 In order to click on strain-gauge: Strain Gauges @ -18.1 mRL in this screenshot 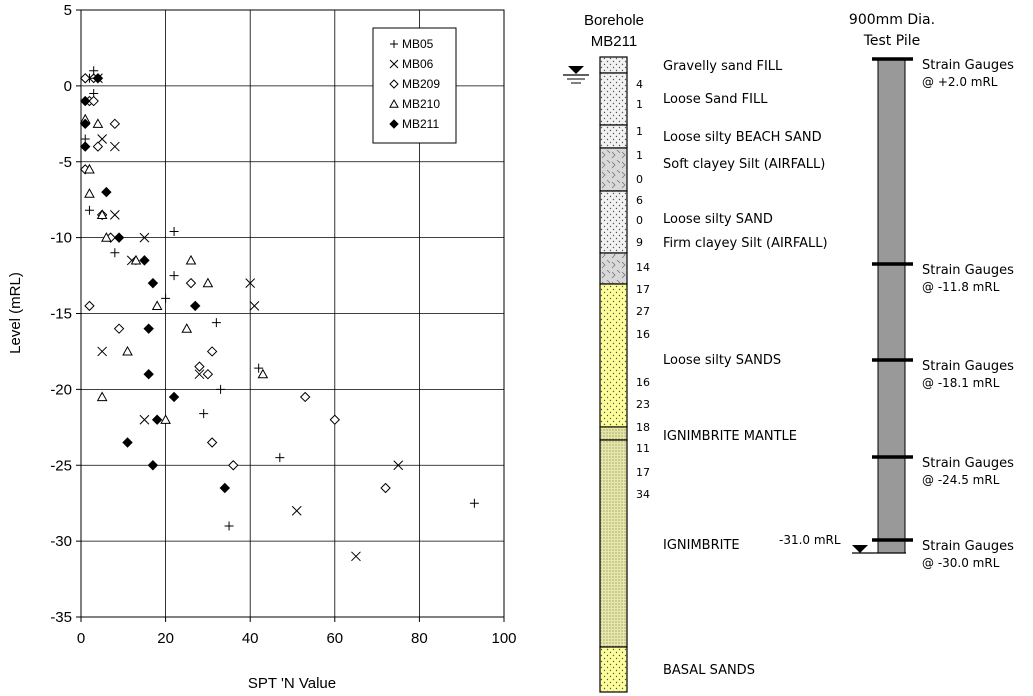, I will do `click(943, 374)`.